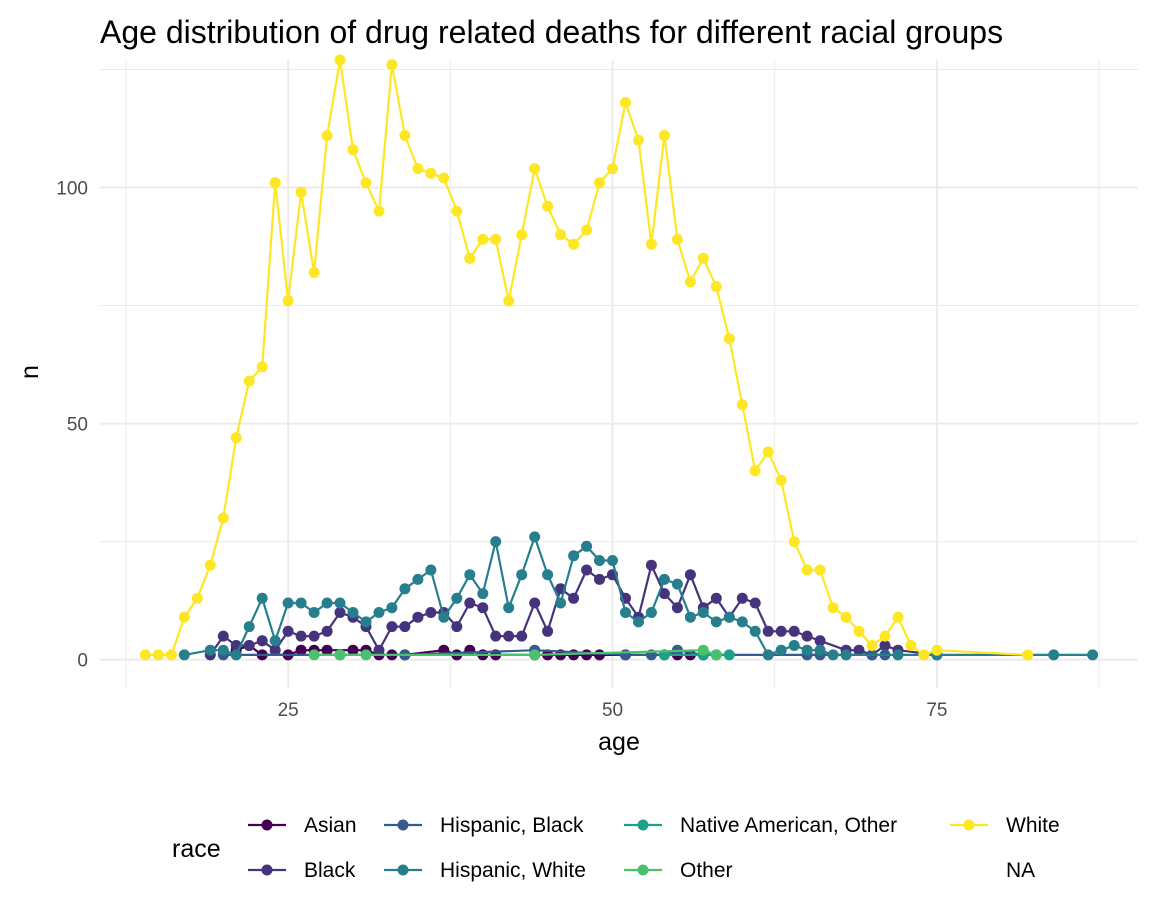 Image resolution: width=1152 pixels, height=921 pixels. What do you see at coordinates (484, 825) in the screenshot?
I see `legend-item: Hispanic, Black` at bounding box center [484, 825].